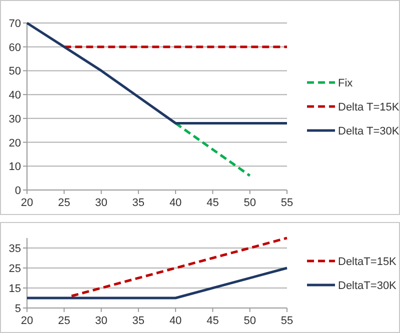 Image resolution: width=400 pixels, height=333 pixels. What do you see at coordinates (14, 72) in the screenshot?
I see `y-tick-label: 50` at bounding box center [14, 72].